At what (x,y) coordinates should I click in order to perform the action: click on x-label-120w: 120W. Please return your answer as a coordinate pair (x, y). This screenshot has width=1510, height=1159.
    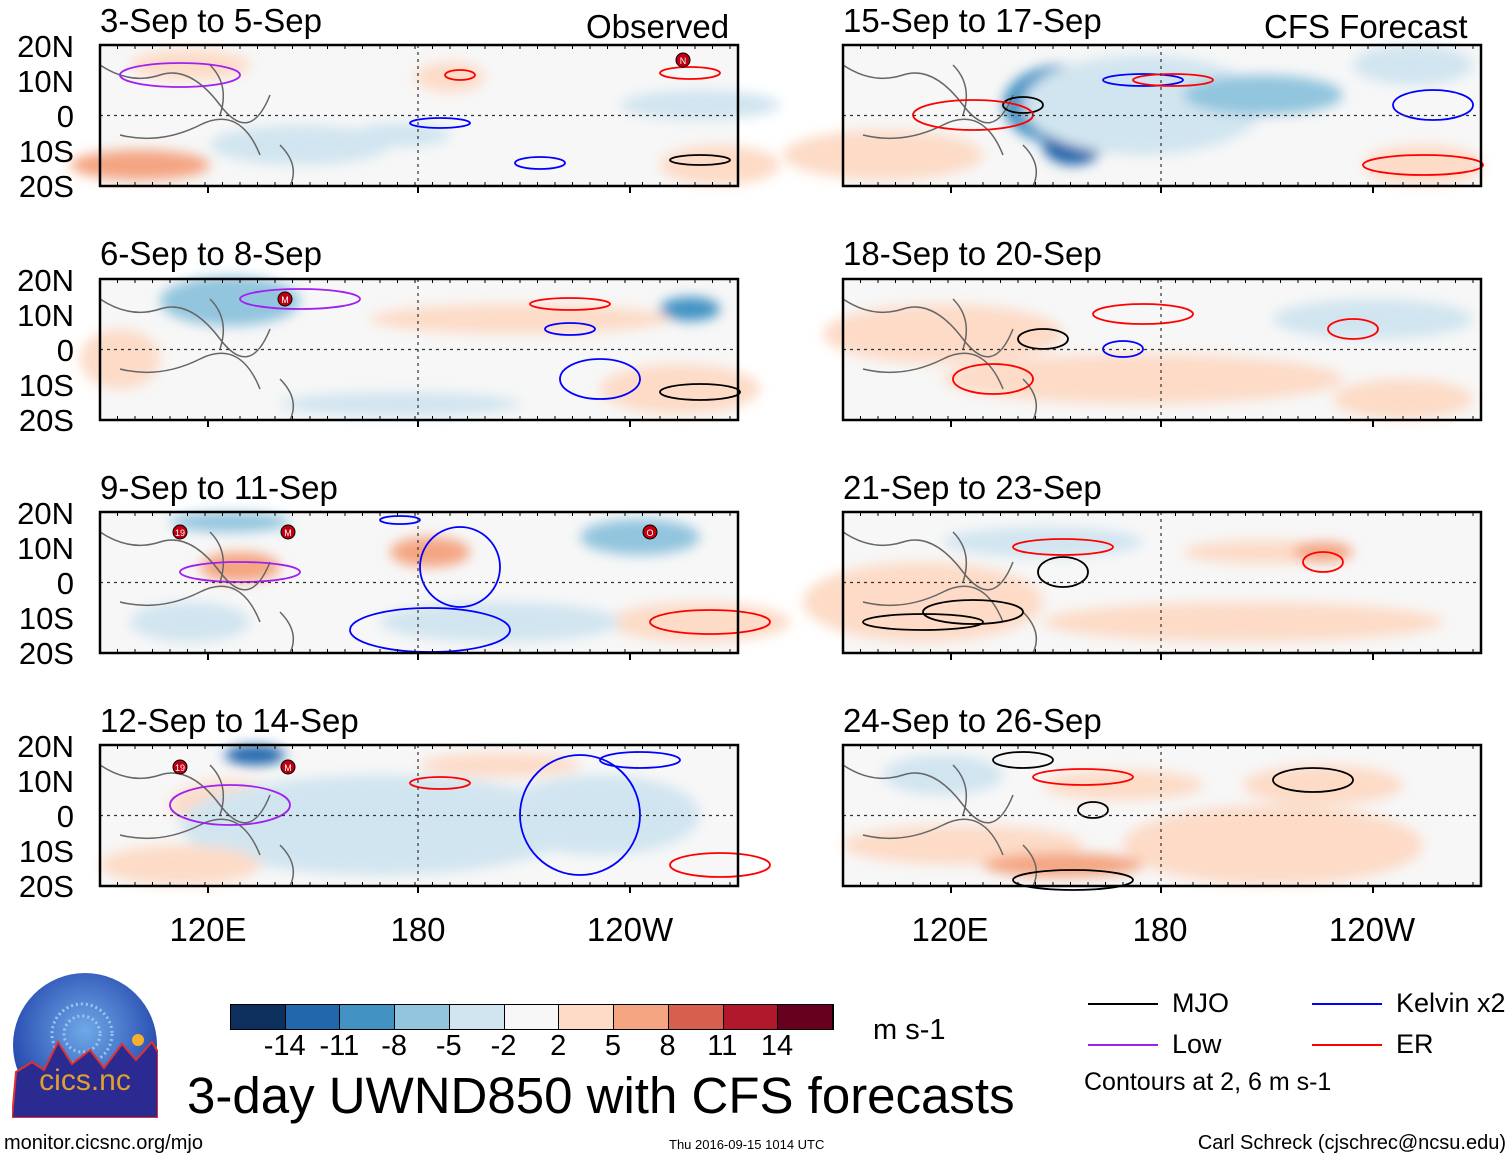
    Looking at the image, I should click on (1372, 929).